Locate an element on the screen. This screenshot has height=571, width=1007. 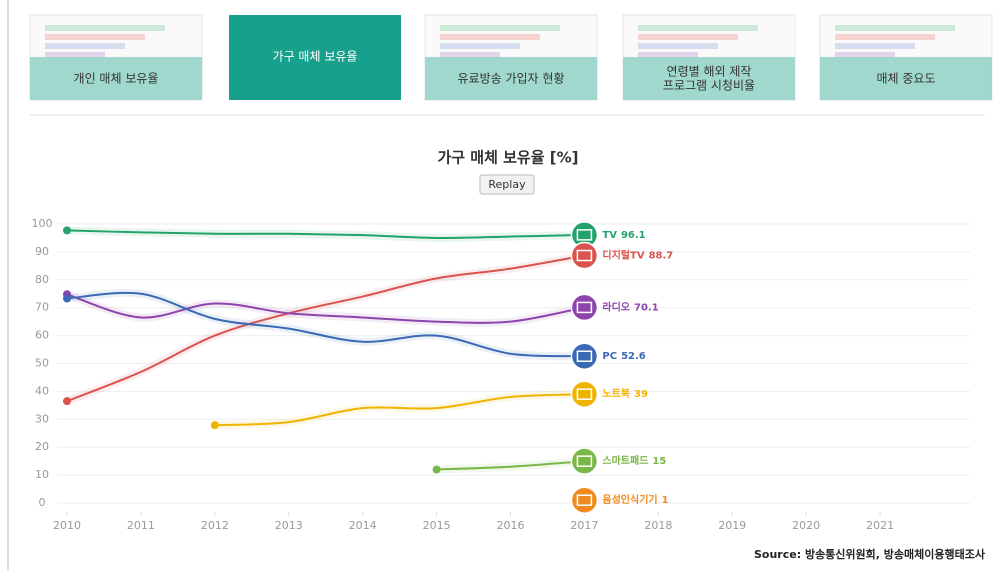
tab is located at coordinates (315, 57).